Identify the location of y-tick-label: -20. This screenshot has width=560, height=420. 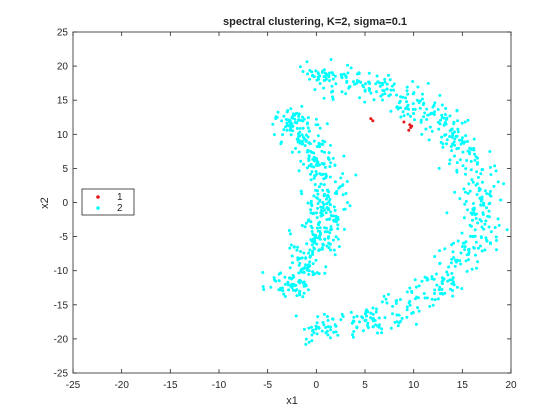
(61, 339).